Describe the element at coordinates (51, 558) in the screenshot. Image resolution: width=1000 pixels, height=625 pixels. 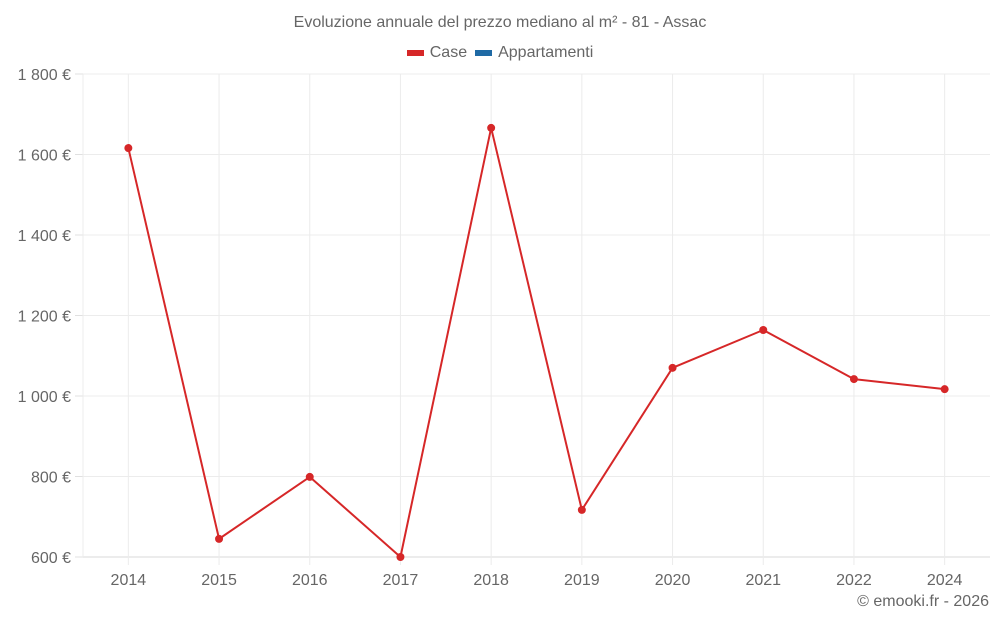
I see `y-tick-label: 600 €` at that location.